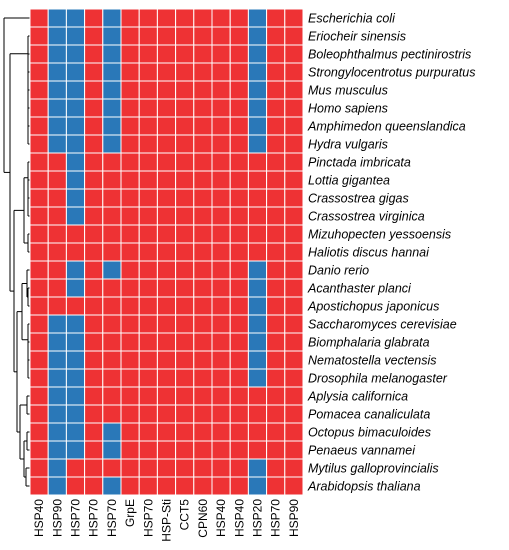  What do you see at coordinates (364, 487) in the screenshot?
I see `row-label: Arabidopsis thaliana` at bounding box center [364, 487].